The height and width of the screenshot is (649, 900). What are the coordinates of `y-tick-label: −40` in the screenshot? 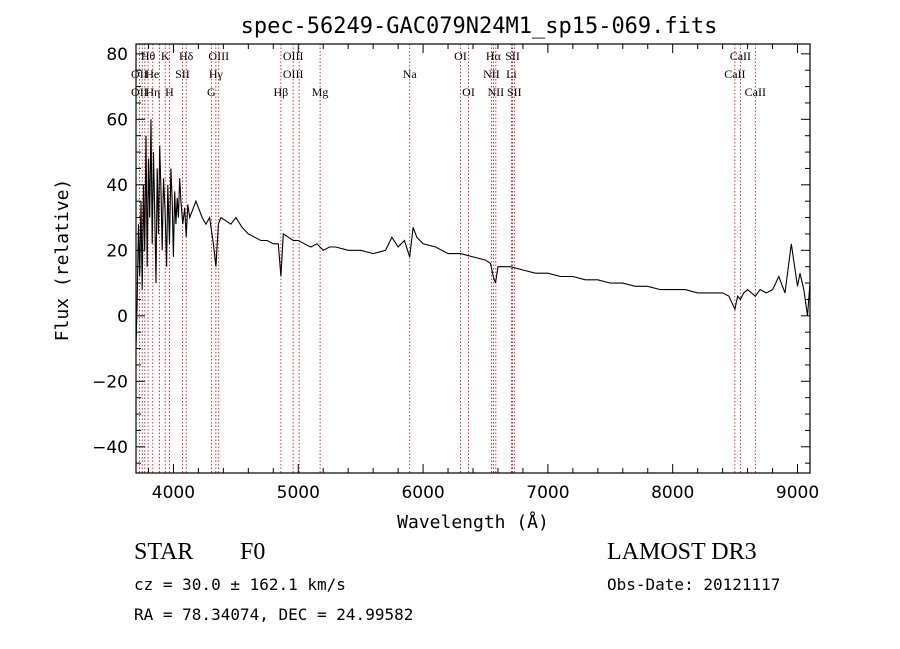 It's located at (110, 448).